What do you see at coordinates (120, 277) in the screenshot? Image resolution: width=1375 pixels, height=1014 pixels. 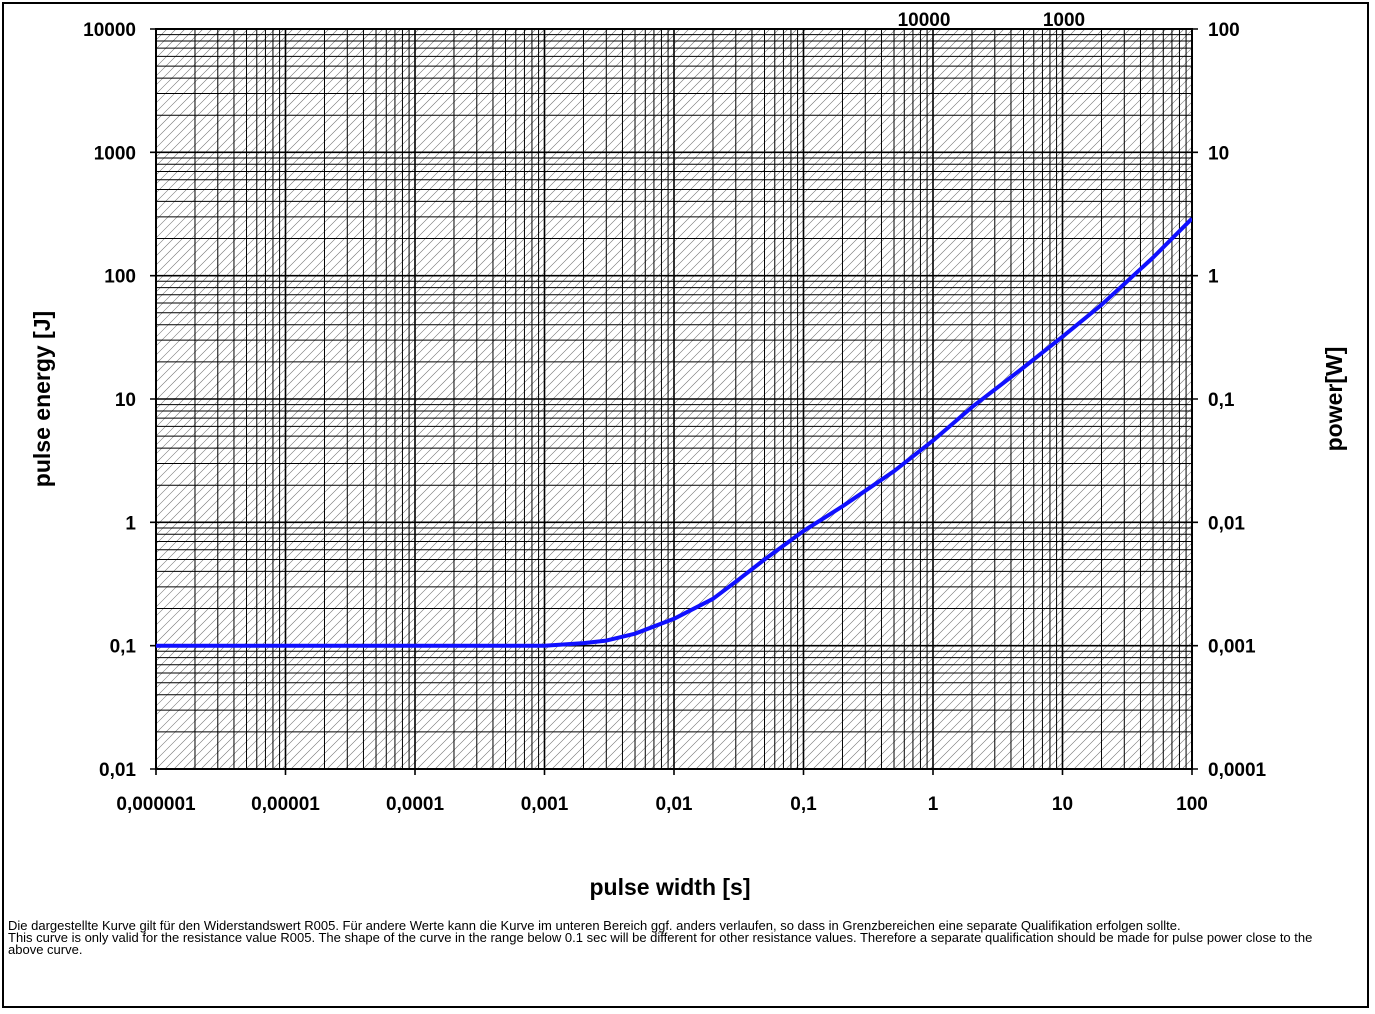 I see `y-tick-label: 100` at bounding box center [120, 277].